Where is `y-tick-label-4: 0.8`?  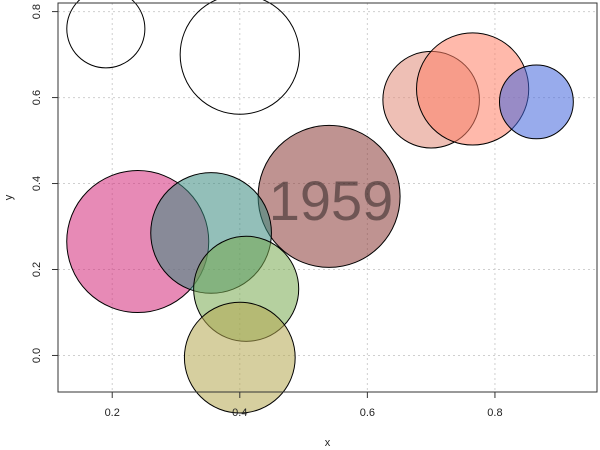
y-tick-label-4: 0.8 is located at coordinates (37, 11).